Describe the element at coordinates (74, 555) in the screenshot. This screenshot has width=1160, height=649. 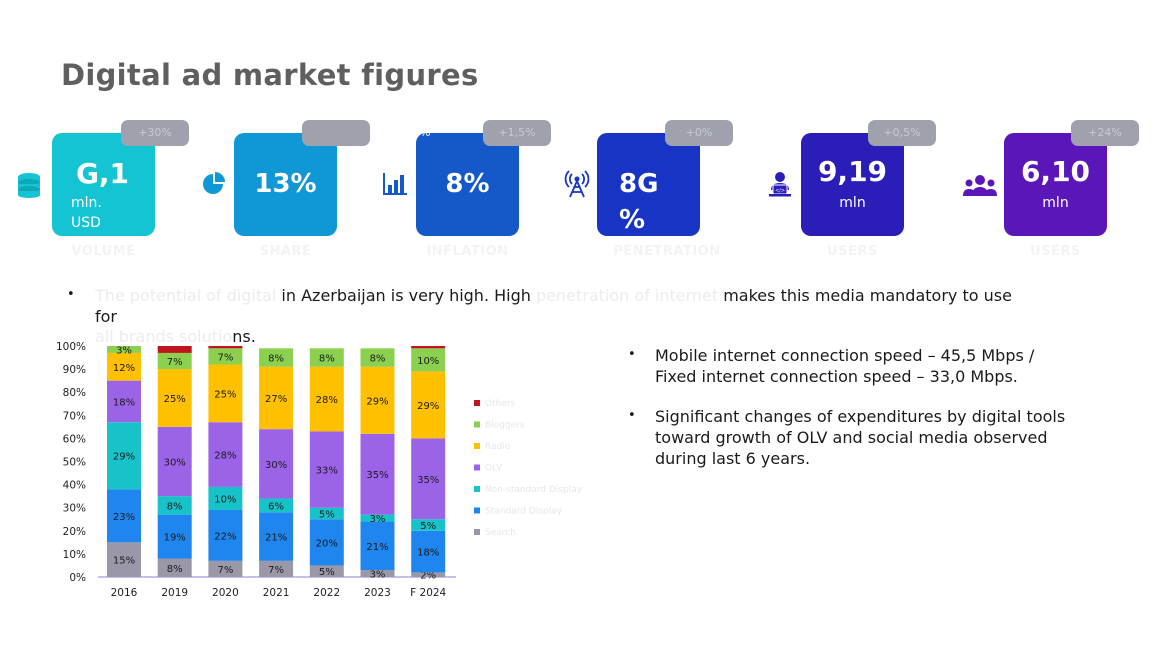
I see `y-tick-label: 10%` at that location.